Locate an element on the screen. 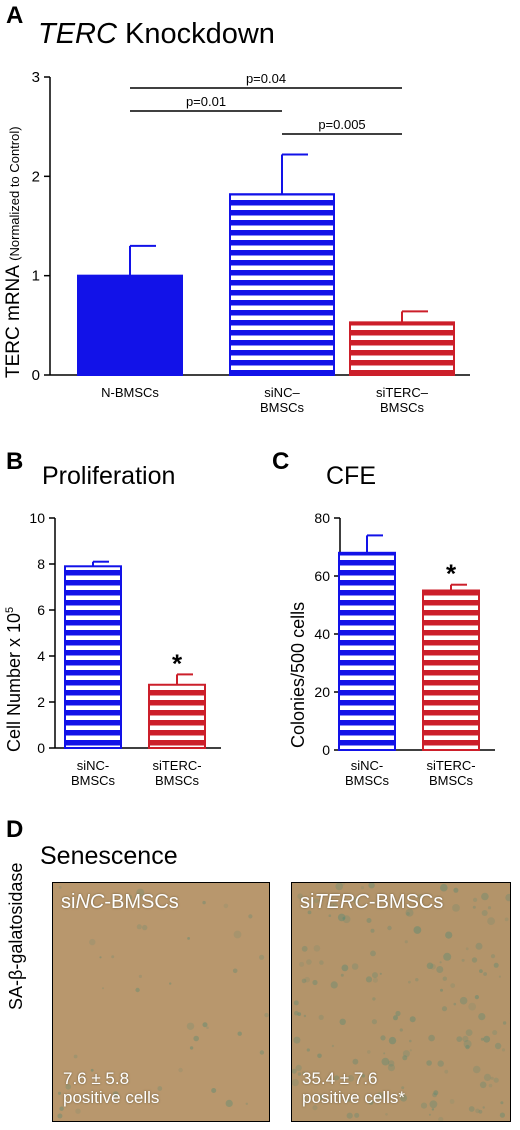  category-label: siNC-BMSCs is located at coordinates (93, 773).